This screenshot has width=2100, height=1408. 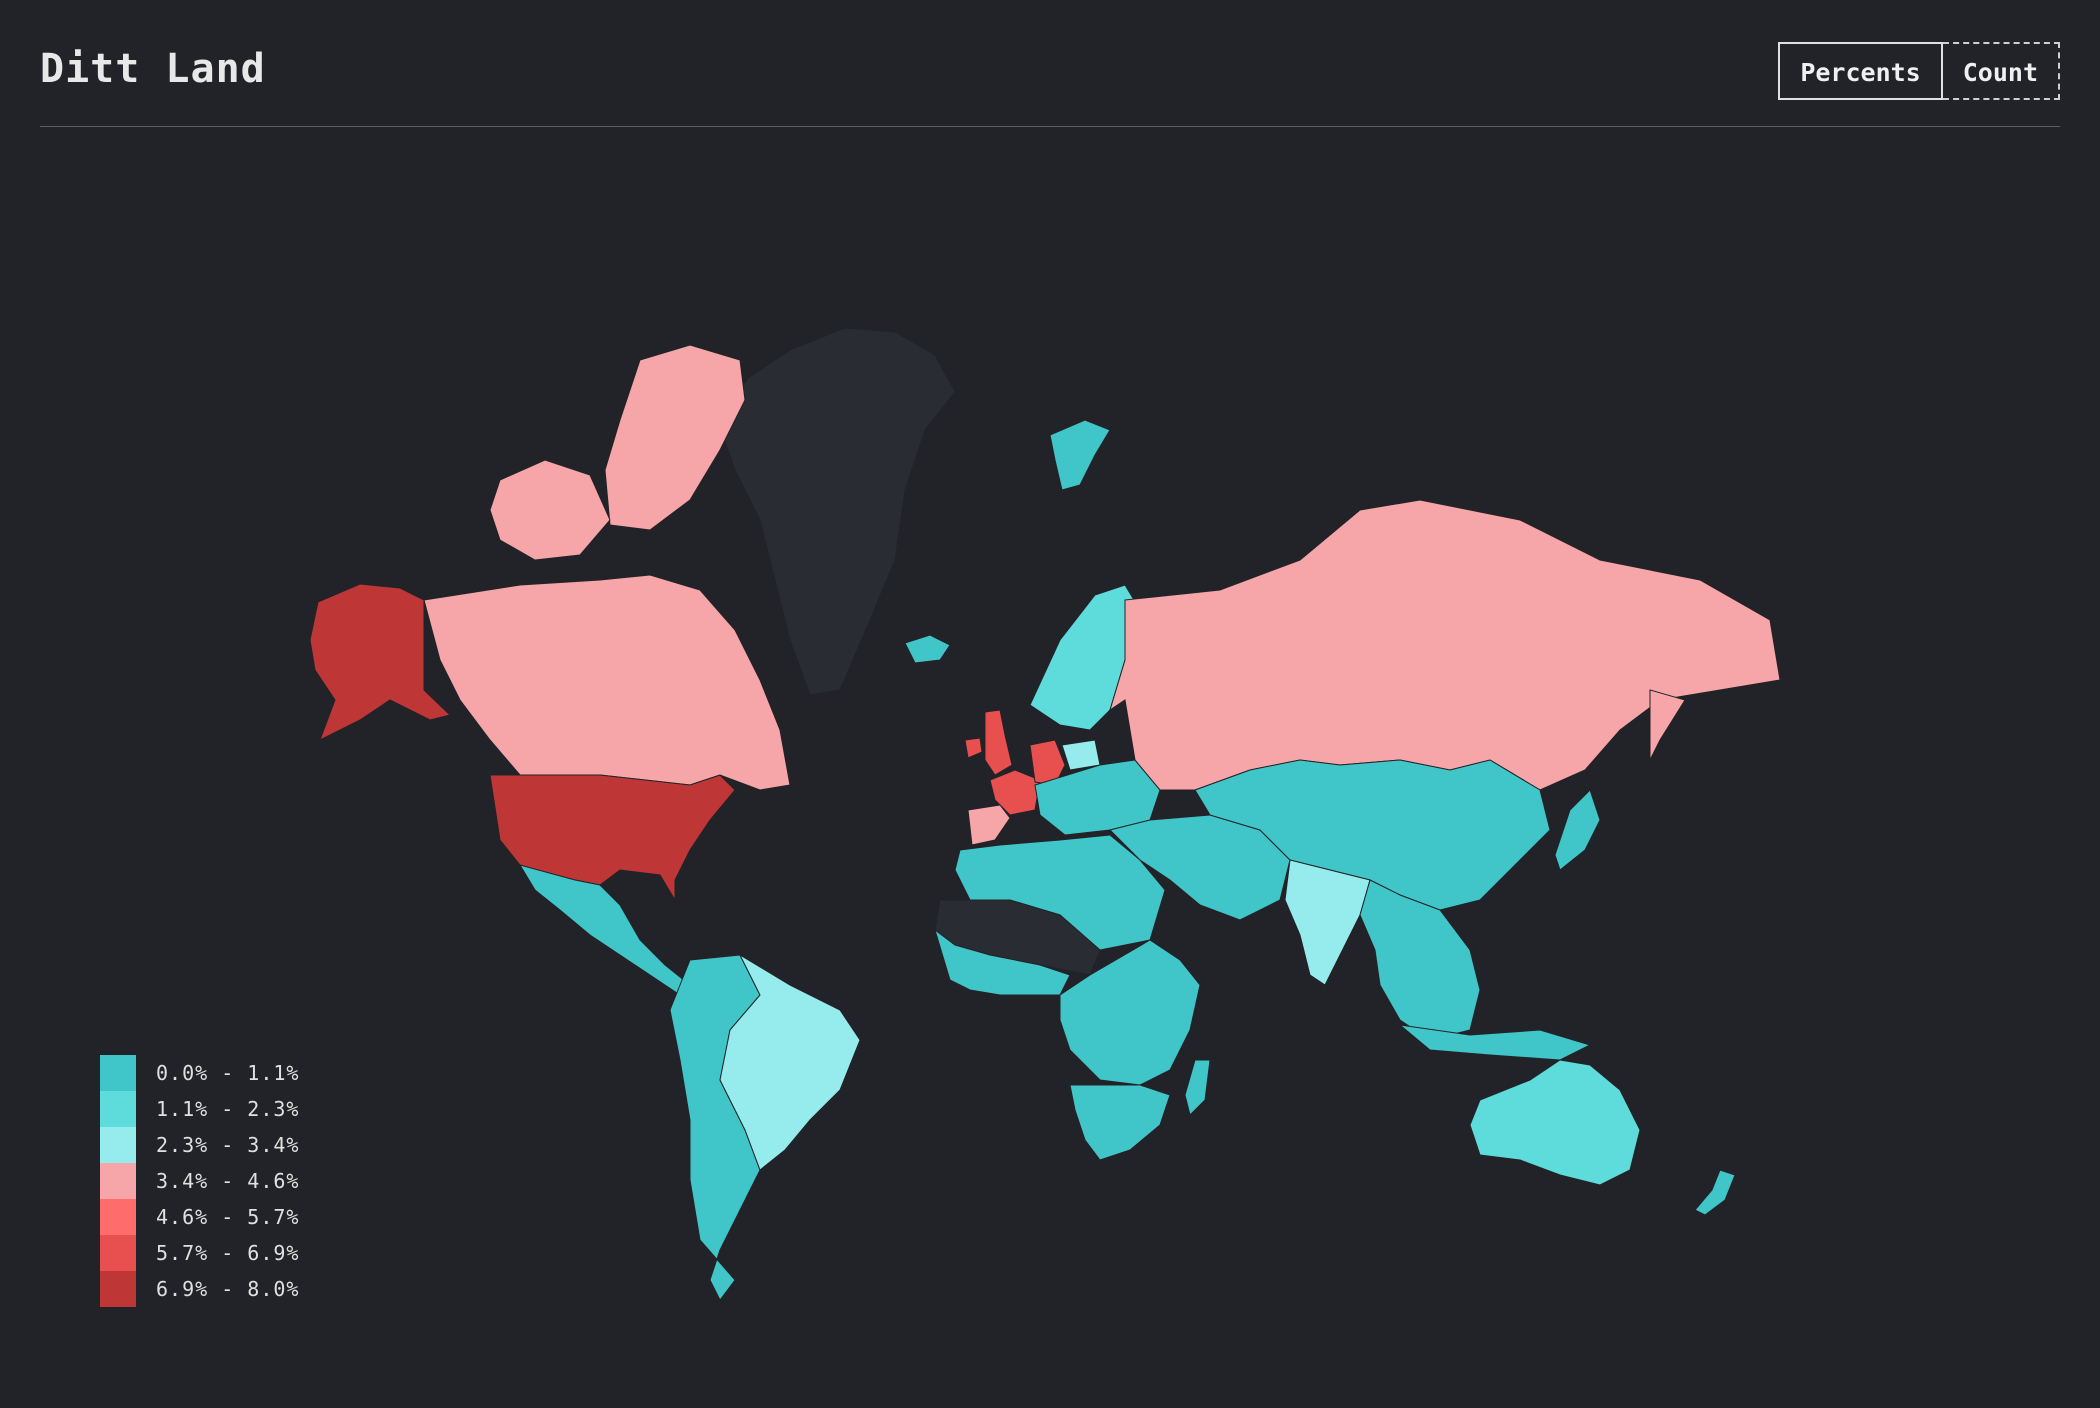 I want to click on legend-row: 1.1% - 2.3%, so click(x=199, y=1109).